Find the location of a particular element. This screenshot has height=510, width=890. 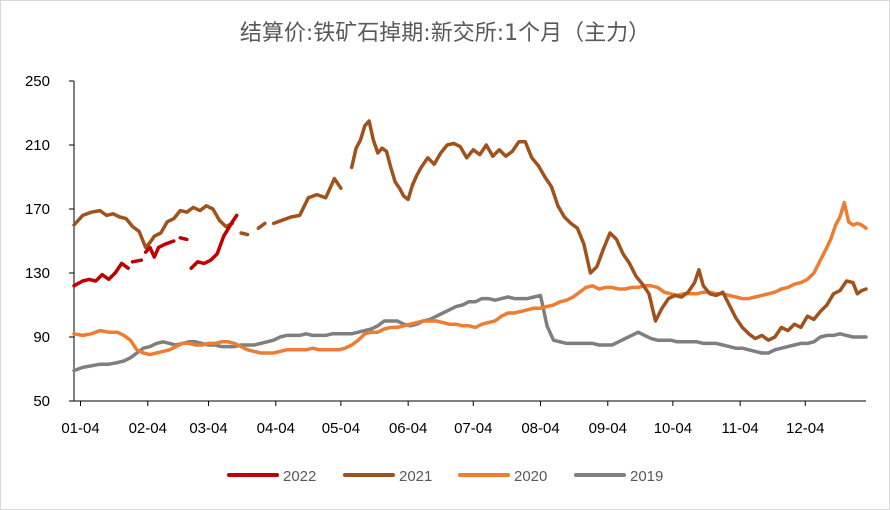

legend-label-2022: 2022 is located at coordinates (299, 476).